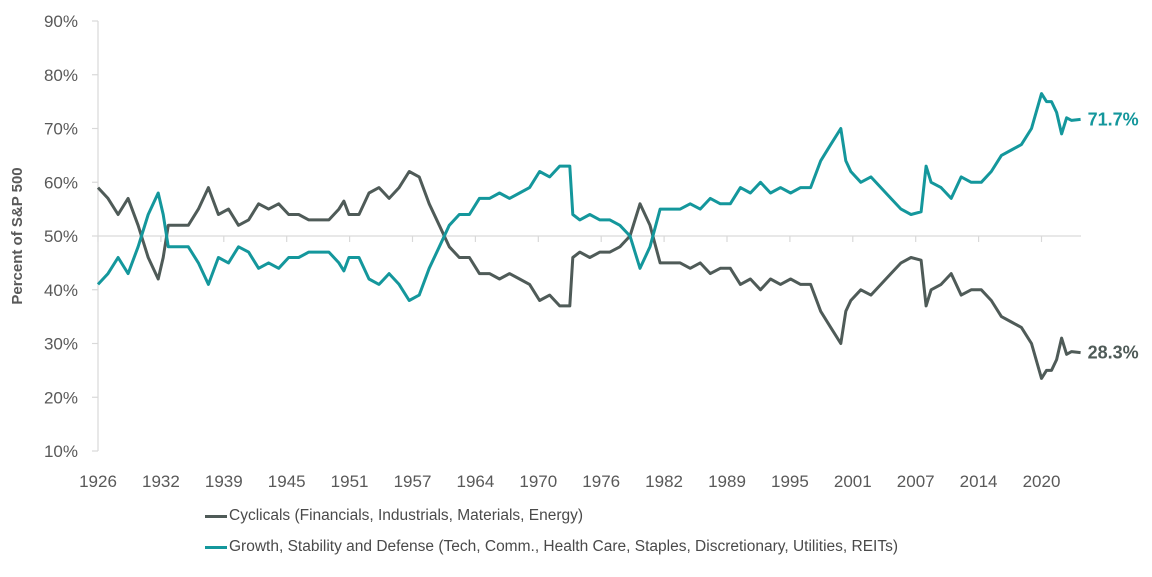 This screenshot has width=1152, height=577. What do you see at coordinates (61, 75) in the screenshot?
I see `y-tick-label: 80%` at bounding box center [61, 75].